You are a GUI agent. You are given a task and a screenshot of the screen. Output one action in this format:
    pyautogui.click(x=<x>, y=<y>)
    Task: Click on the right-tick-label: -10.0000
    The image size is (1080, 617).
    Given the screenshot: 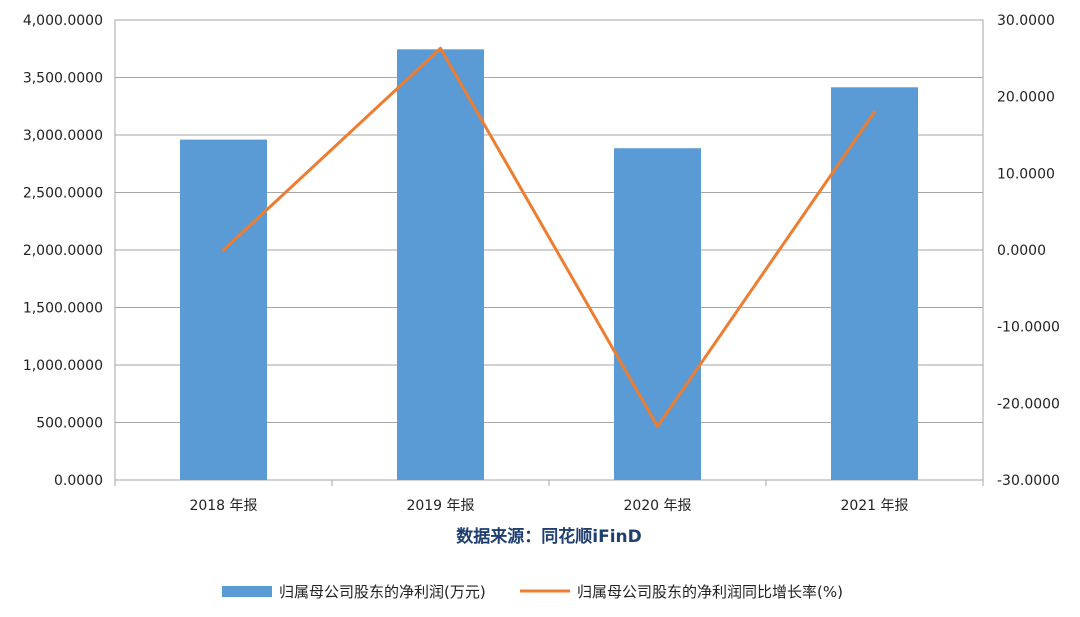 What is the action you would take?
    pyautogui.click(x=1028, y=328)
    